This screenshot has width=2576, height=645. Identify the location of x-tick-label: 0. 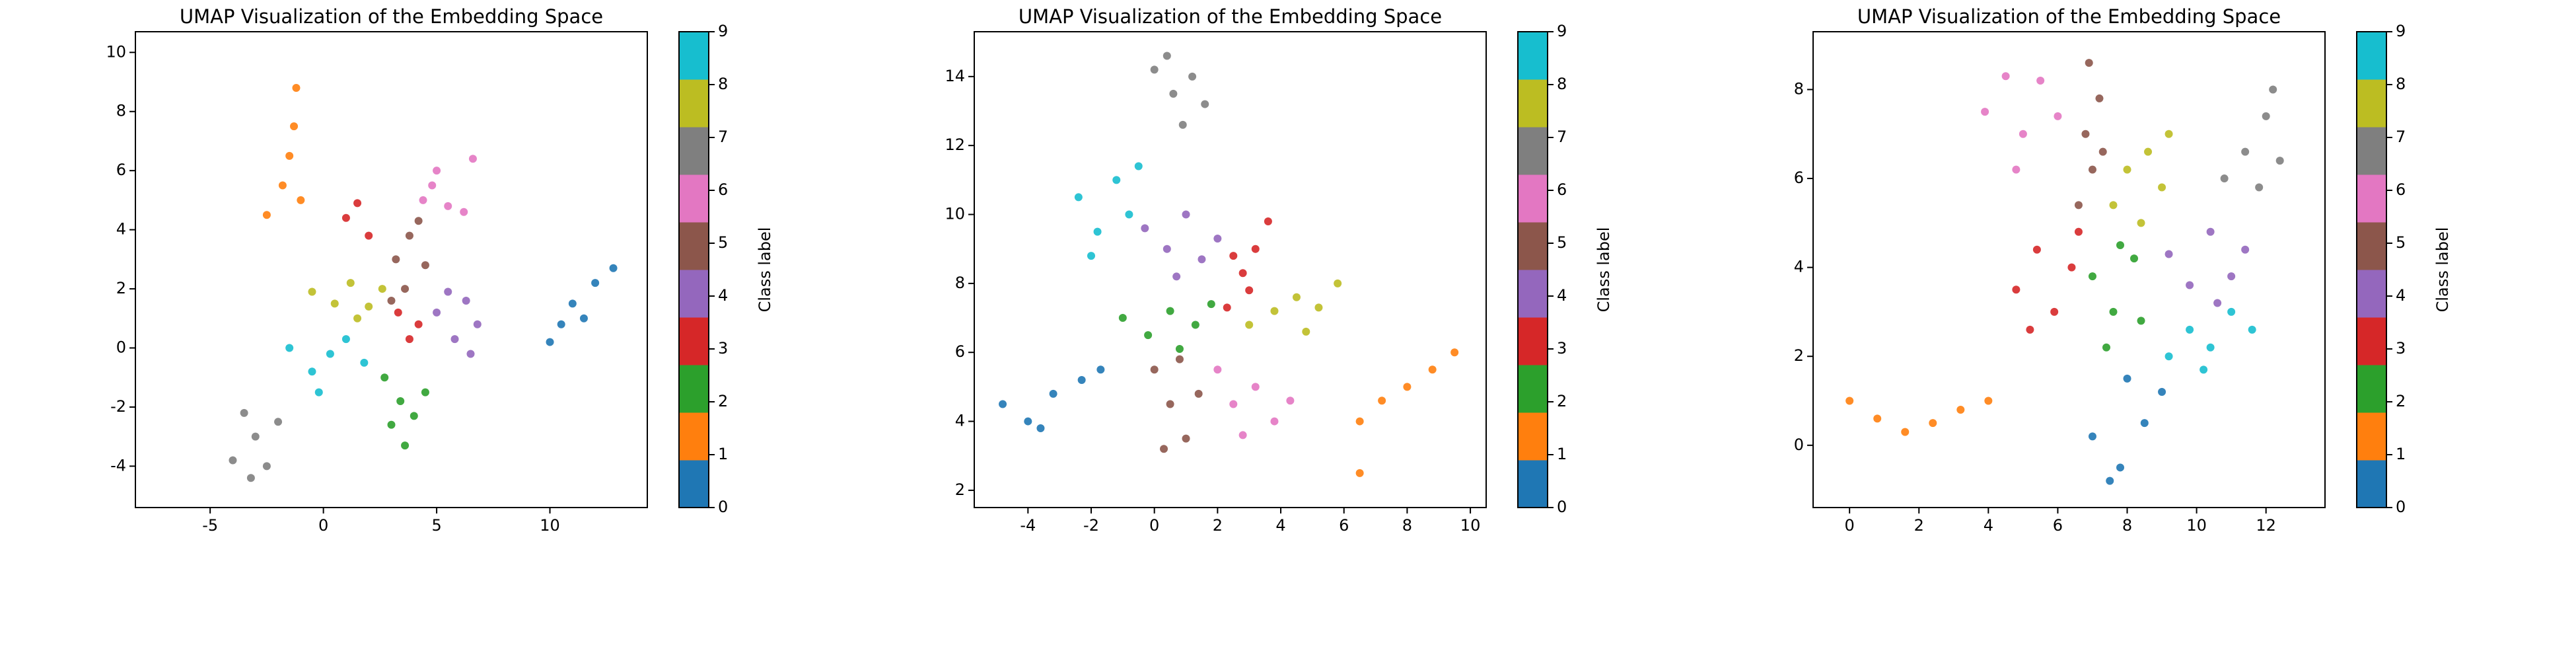
(323, 525).